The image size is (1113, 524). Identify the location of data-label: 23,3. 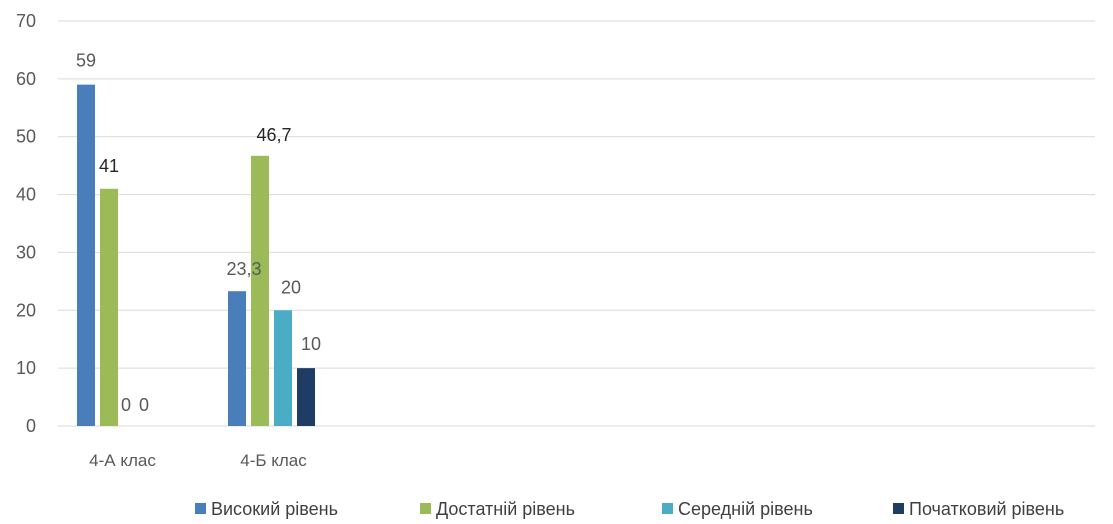
(243, 269).